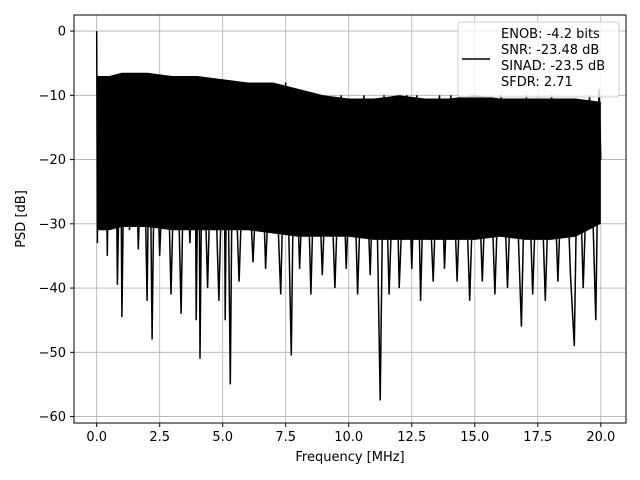 Image resolution: width=640 pixels, height=480 pixels. Describe the element at coordinates (537, 437) in the screenshot. I see `x-tick-label: 17.5` at that location.